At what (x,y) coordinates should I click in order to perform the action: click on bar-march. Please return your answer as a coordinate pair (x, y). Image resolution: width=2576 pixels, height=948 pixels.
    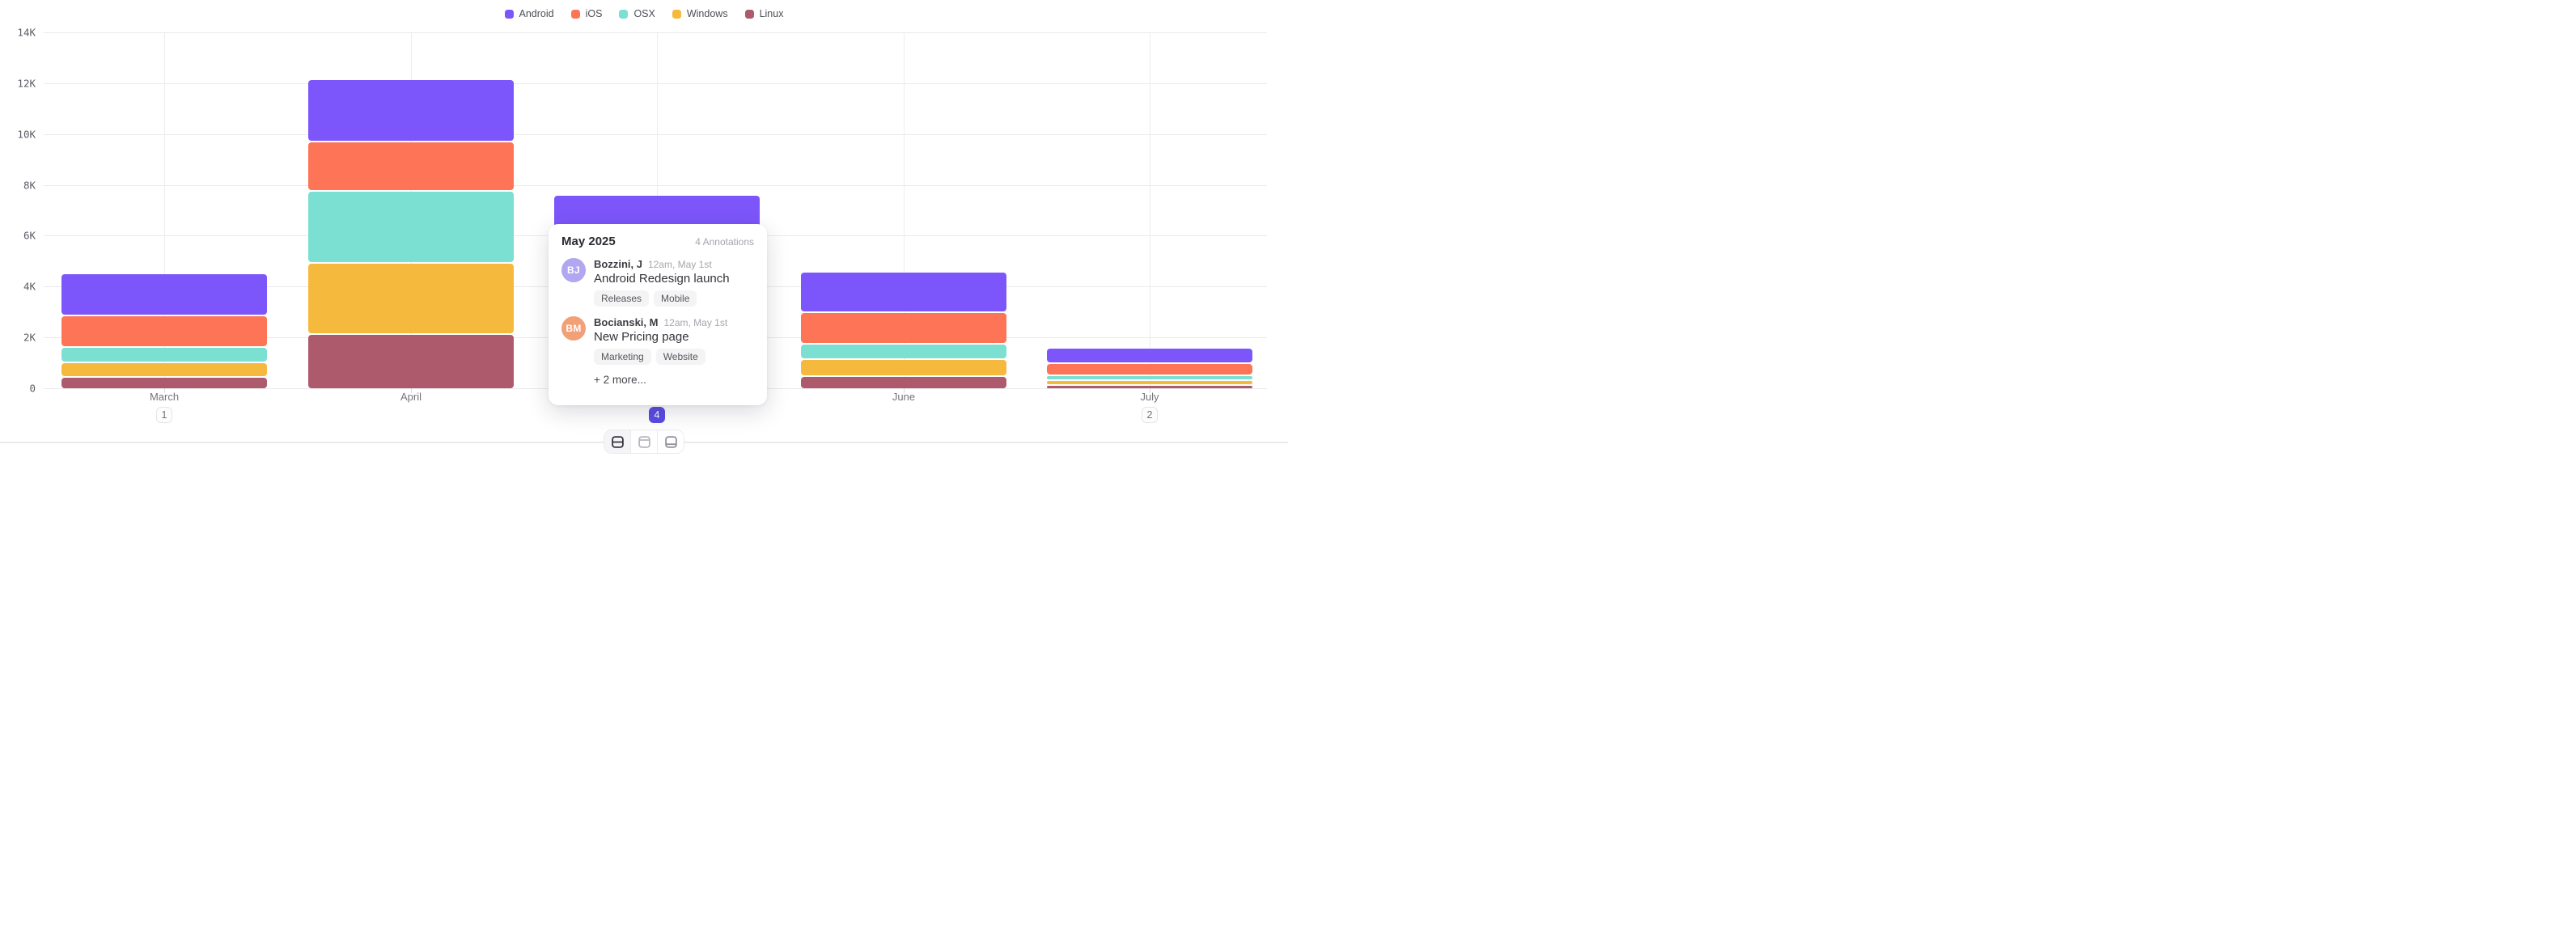
    Looking at the image, I should click on (164, 331).